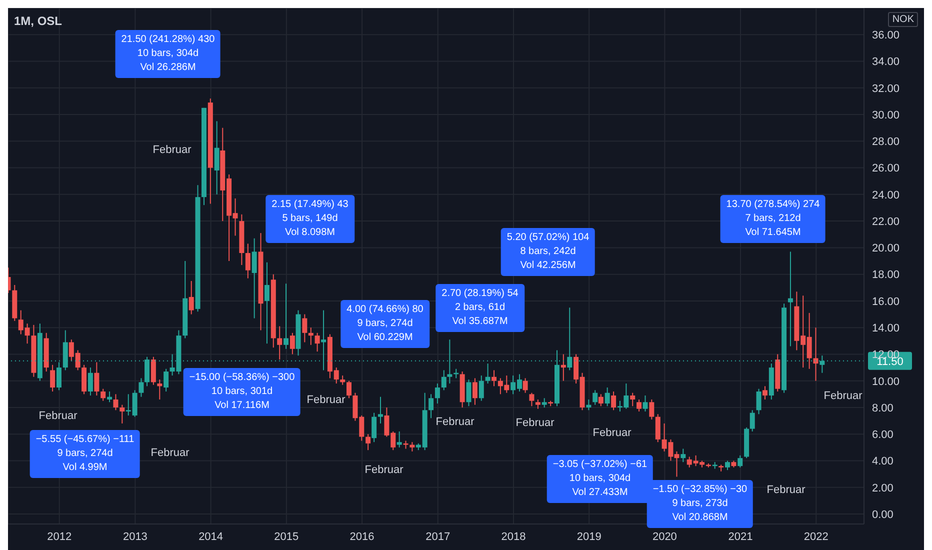  Describe the element at coordinates (38, 21) in the screenshot. I see `text: 1M, OSL` at that location.